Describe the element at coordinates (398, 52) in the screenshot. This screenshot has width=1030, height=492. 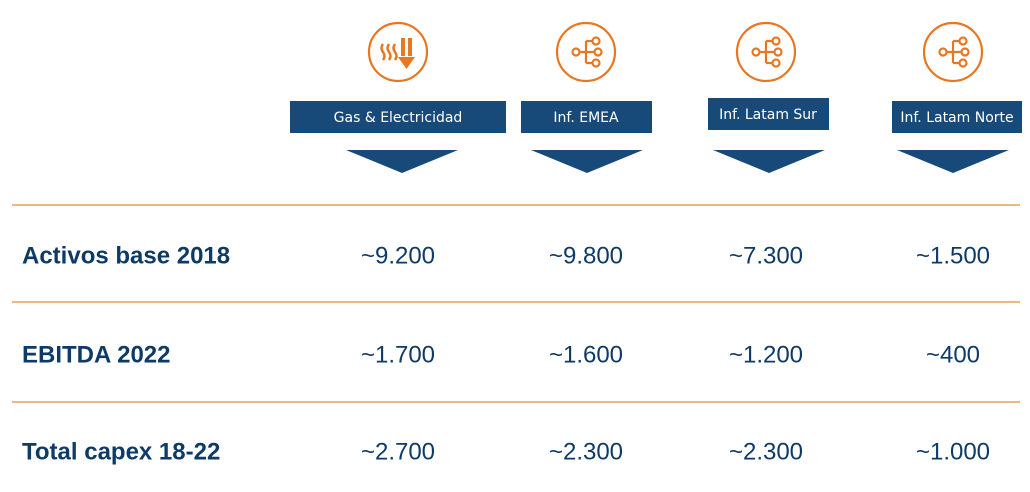
I see `icon-gas-electricity` at that location.